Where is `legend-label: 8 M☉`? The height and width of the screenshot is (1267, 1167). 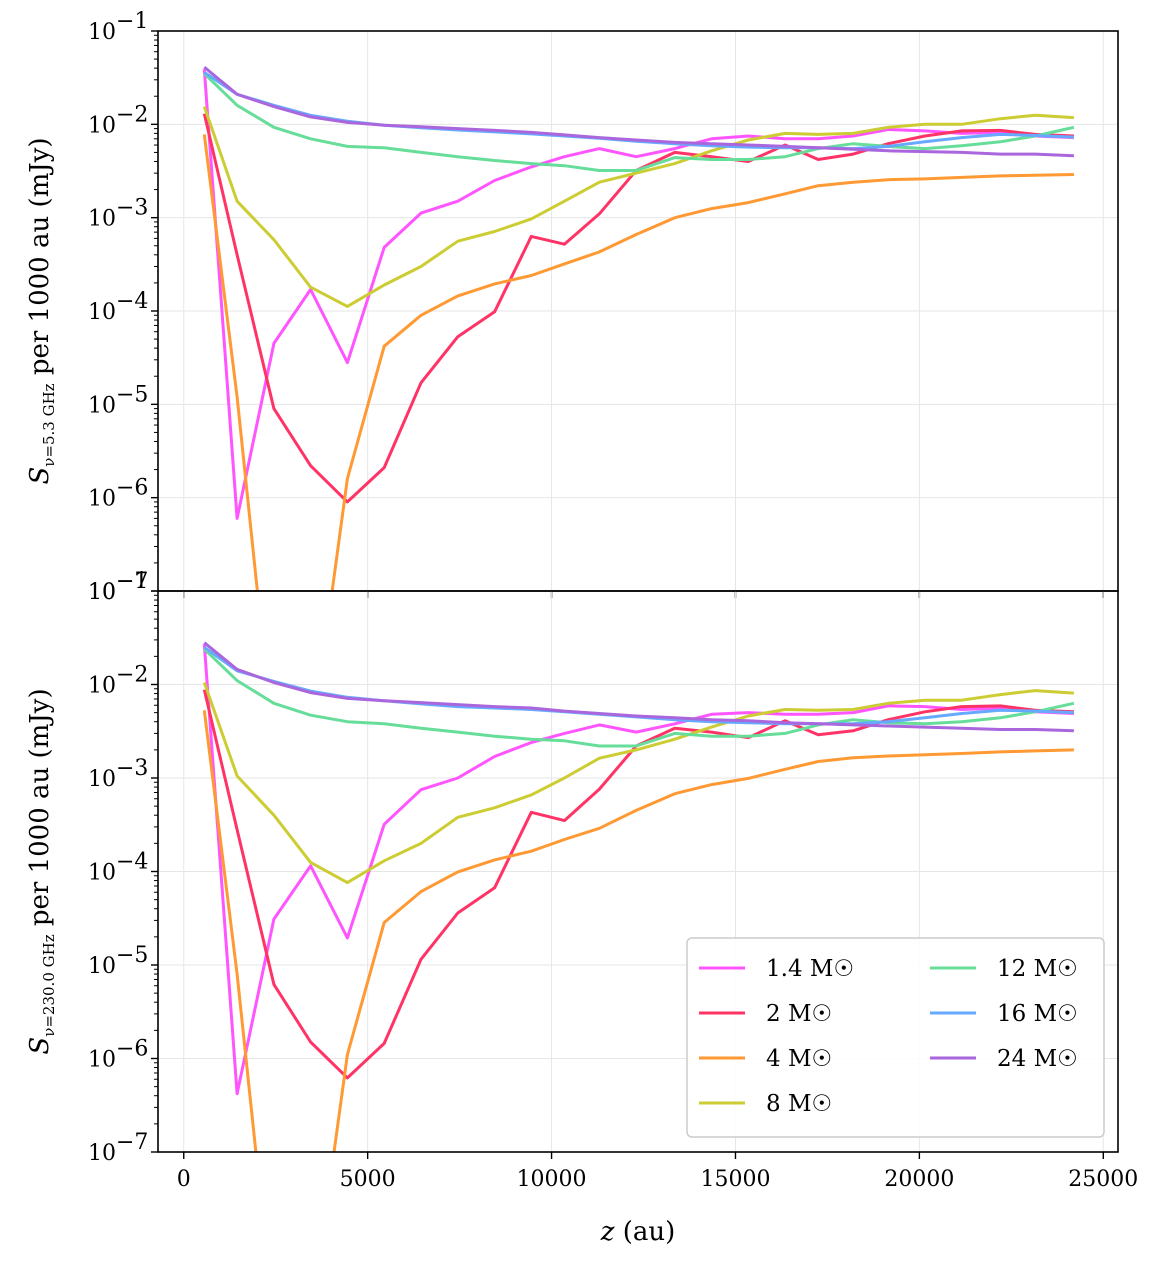 legend-label: 8 M☉ is located at coordinates (799, 1104).